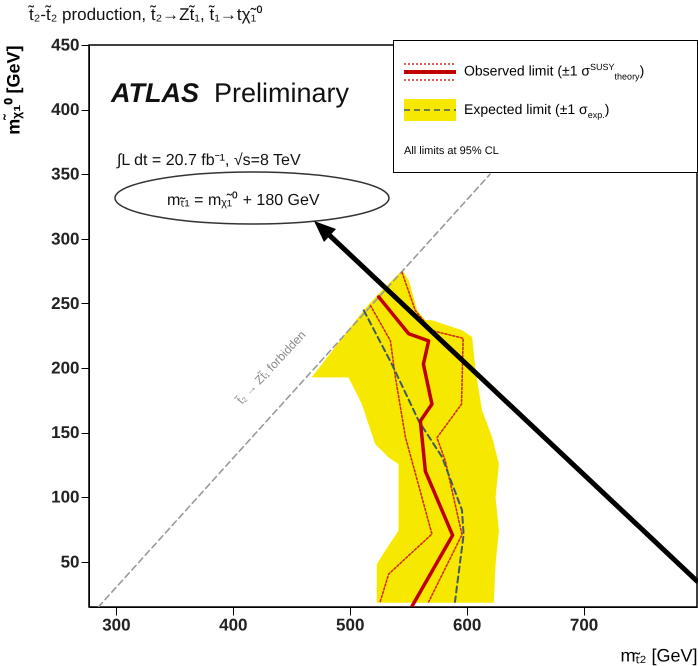 Image resolution: width=698 pixels, height=666 pixels. Describe the element at coordinates (65, 303) in the screenshot. I see `y-tick-label: 250` at that location.